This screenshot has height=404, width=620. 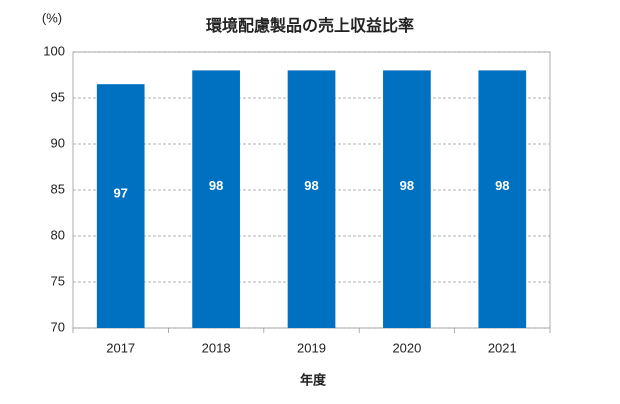 I want to click on y-tick-label: 90, so click(x=58, y=142).